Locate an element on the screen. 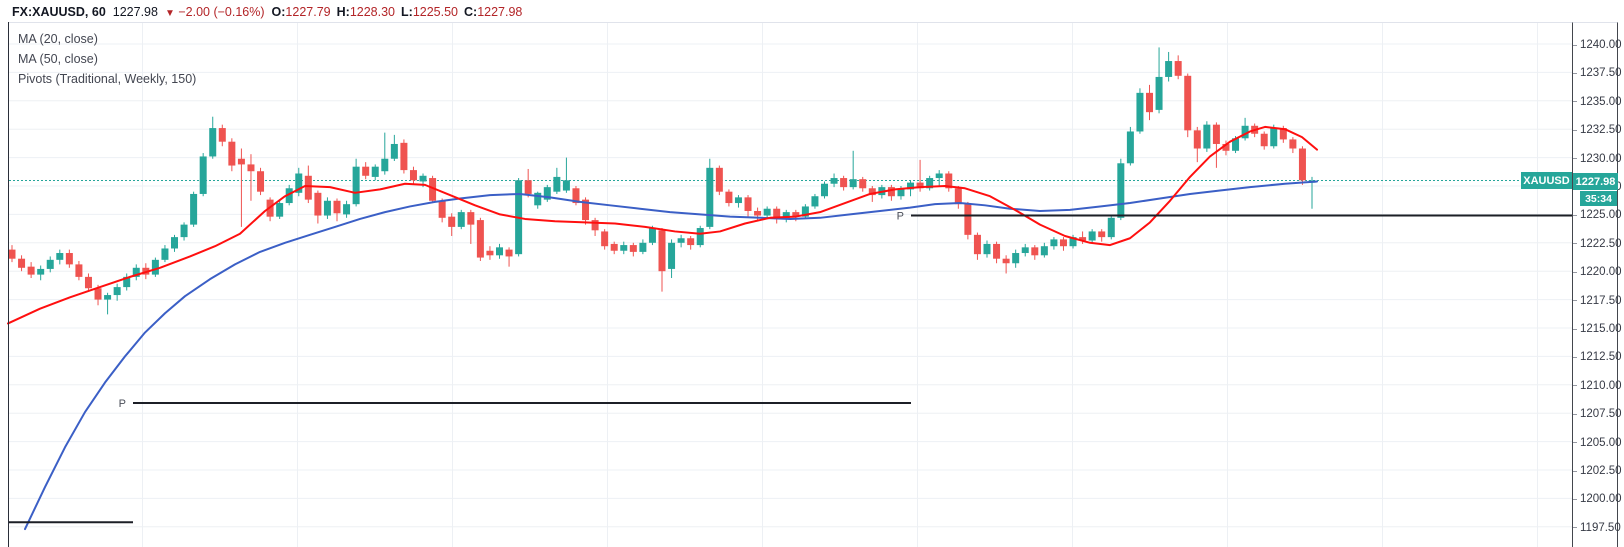  price-tick-label: 1225.00 is located at coordinates (1597, 215).